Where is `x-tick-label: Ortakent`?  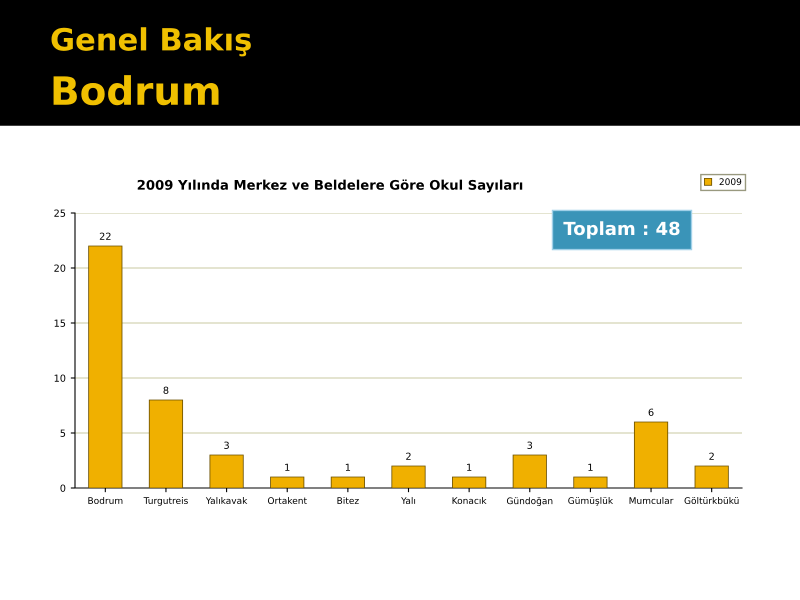 x-tick-label: Ortakent is located at coordinates (287, 500).